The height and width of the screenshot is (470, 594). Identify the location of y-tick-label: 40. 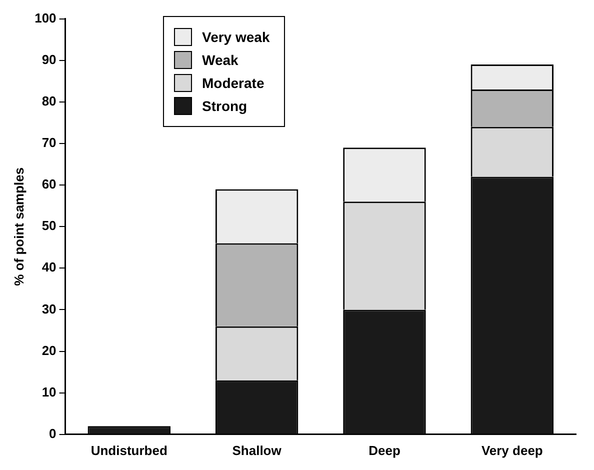
(49, 267).